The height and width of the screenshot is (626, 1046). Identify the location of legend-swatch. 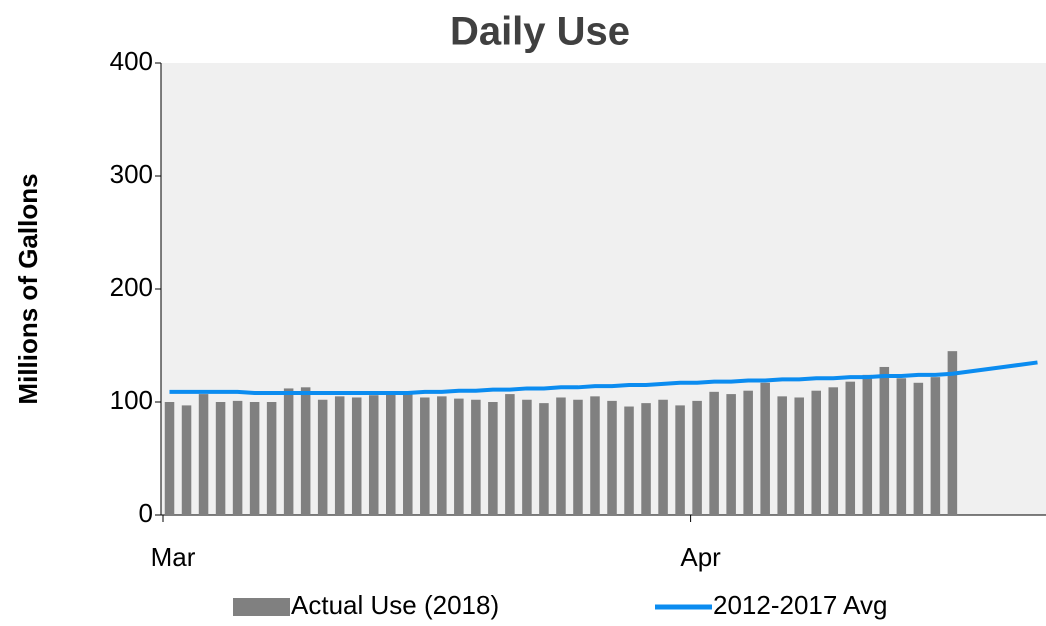
(261, 607).